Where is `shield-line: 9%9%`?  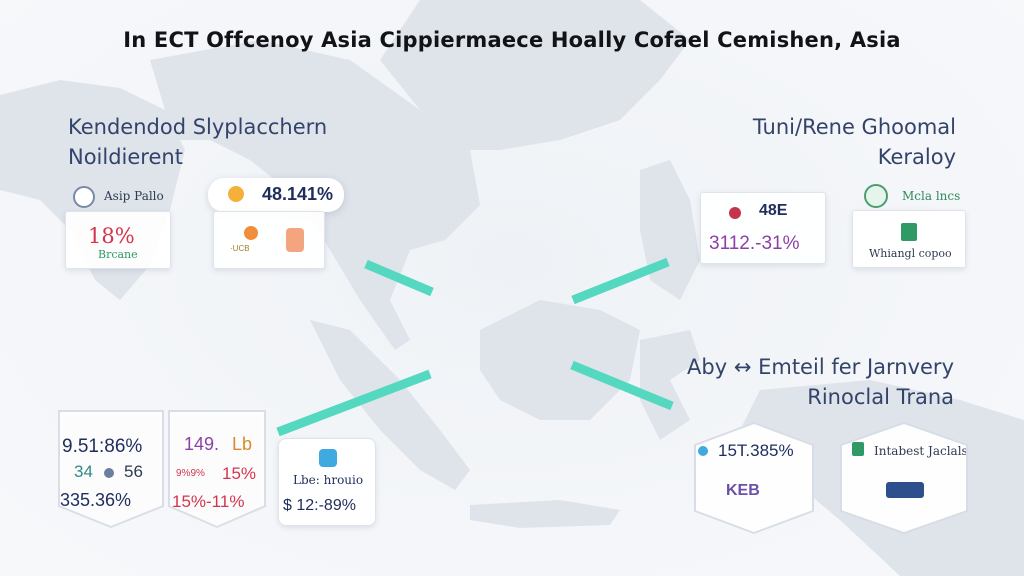
shield-line: 9%9% is located at coordinates (190, 473).